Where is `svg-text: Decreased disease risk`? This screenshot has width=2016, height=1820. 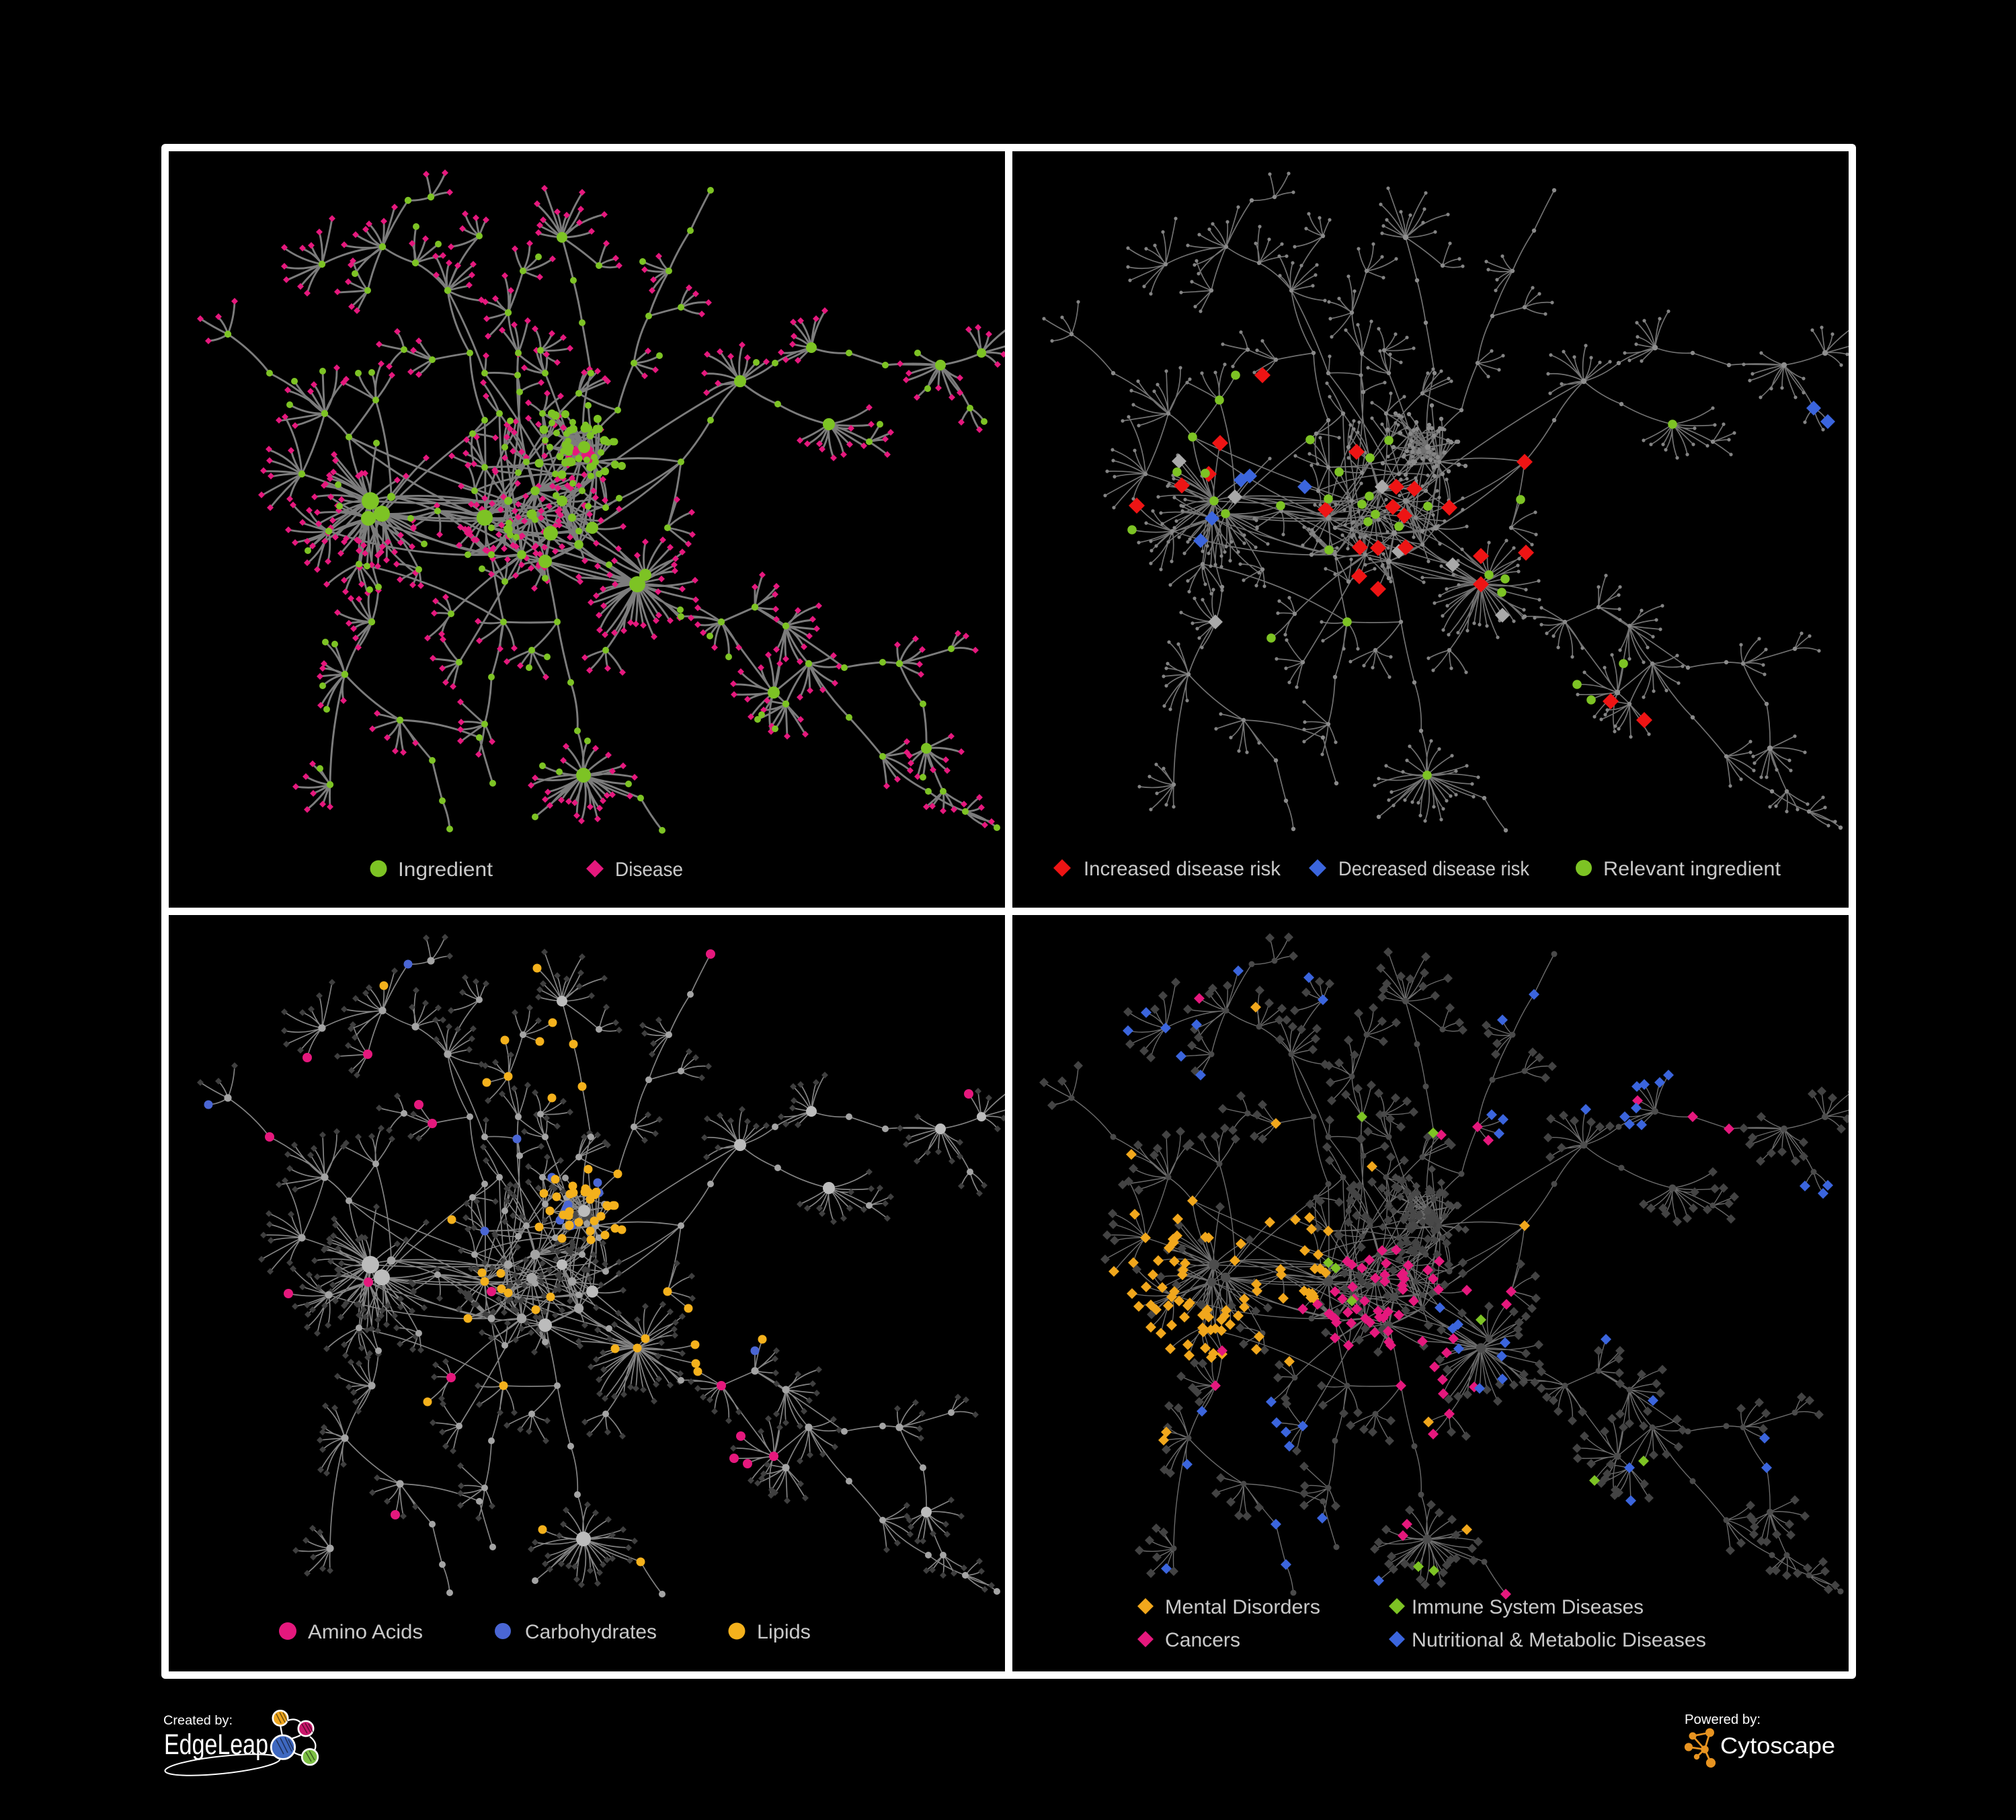
svg-text: Decreased disease risk is located at coordinates (1434, 869).